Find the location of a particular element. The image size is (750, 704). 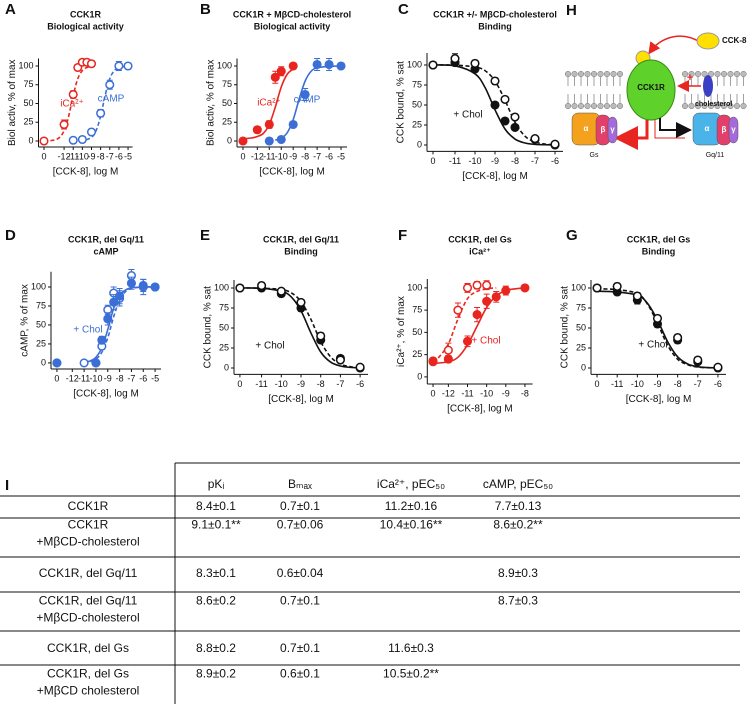

table-cell: 8.9±0.3 is located at coordinates (518, 573).